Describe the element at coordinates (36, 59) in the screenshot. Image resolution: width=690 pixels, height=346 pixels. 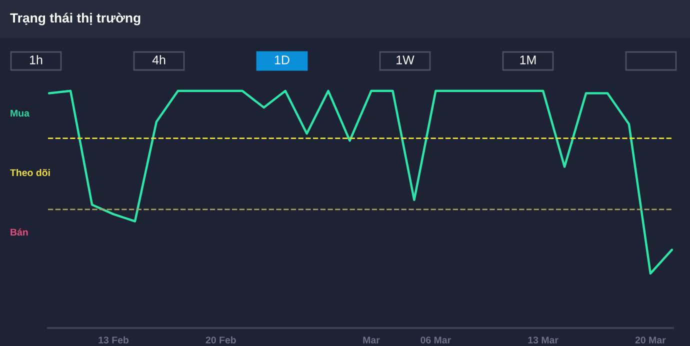
I see `text: 1h` at that location.